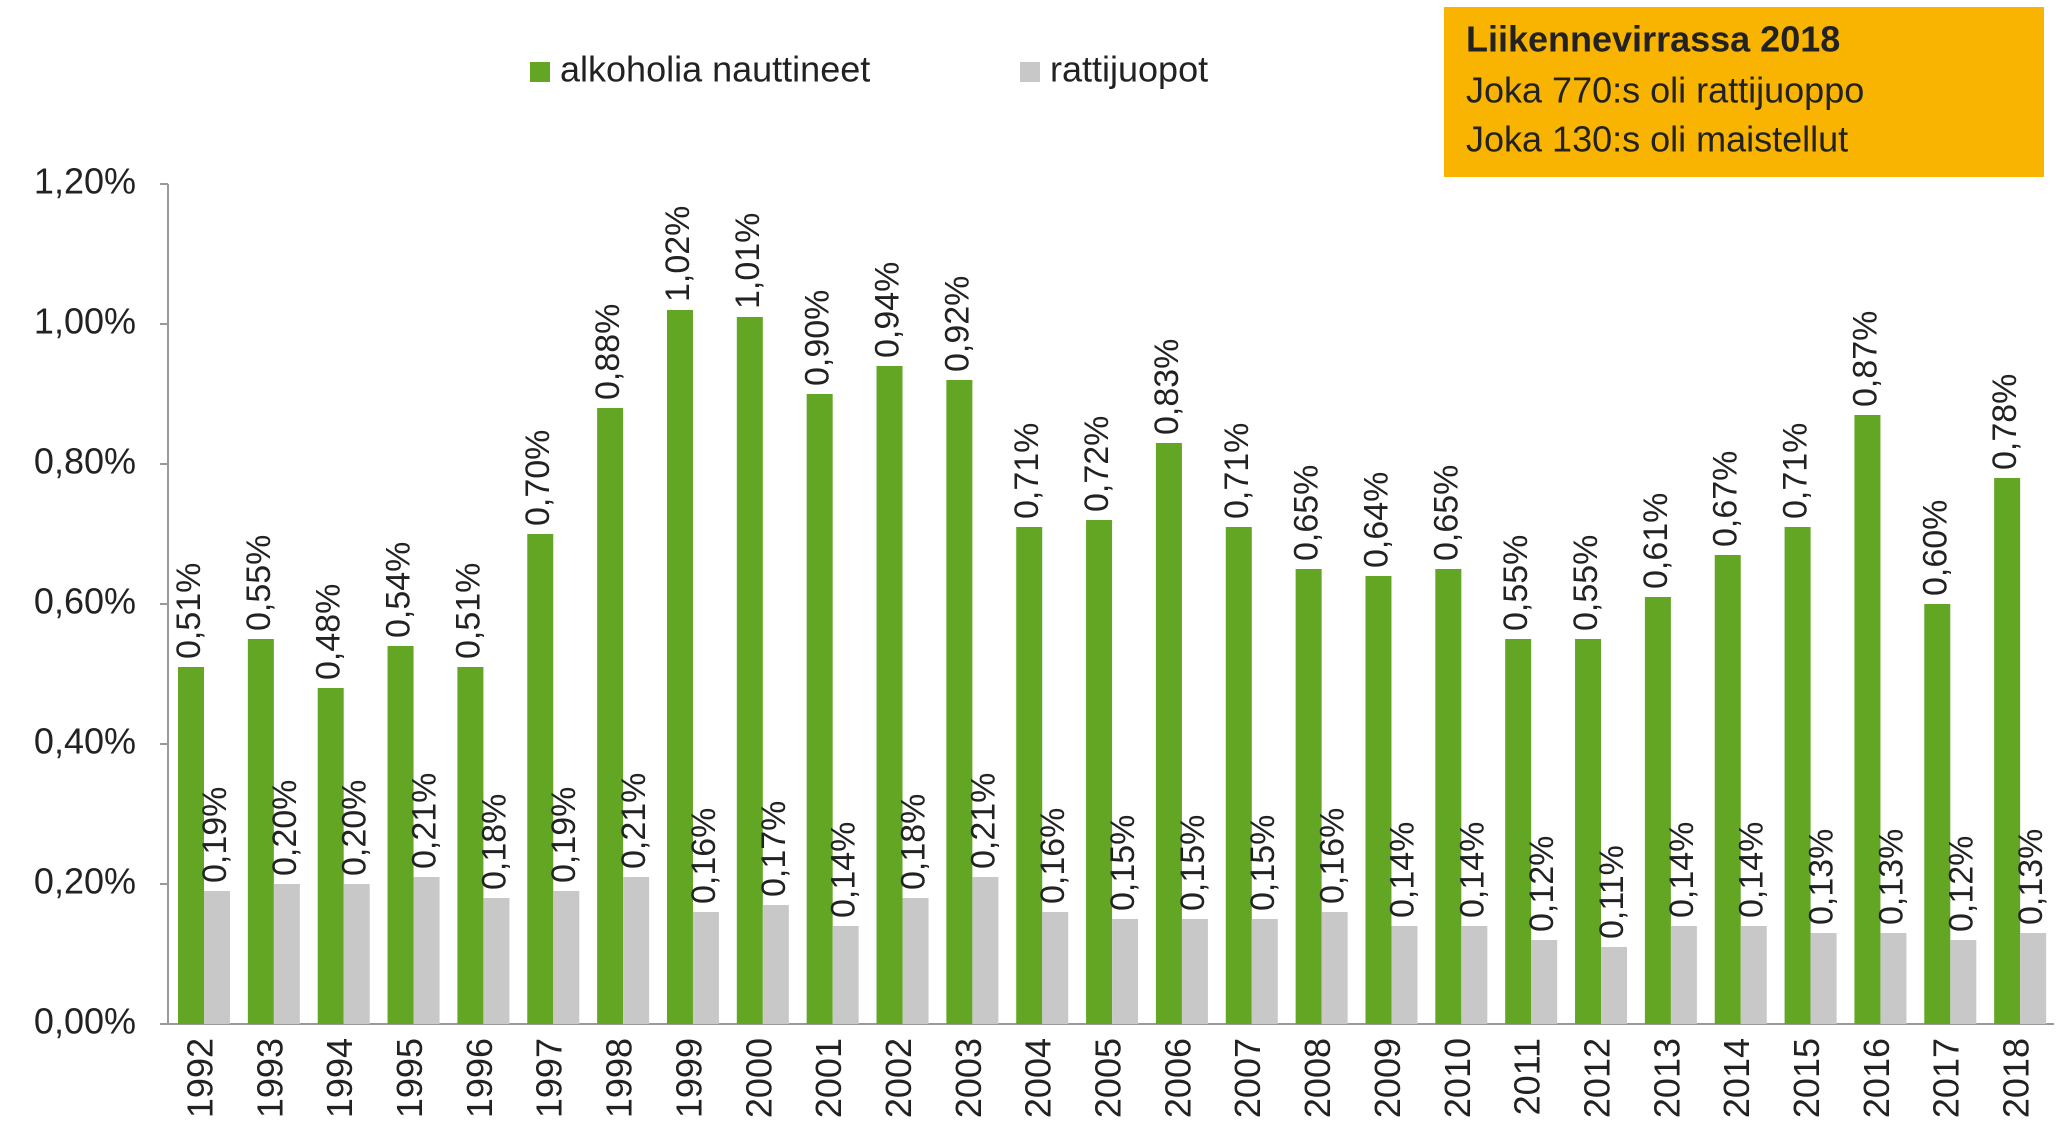 This screenshot has width=2058, height=1142. Describe the element at coordinates (85, 741) in the screenshot. I see `y-tick-label: 0,40%` at that location.